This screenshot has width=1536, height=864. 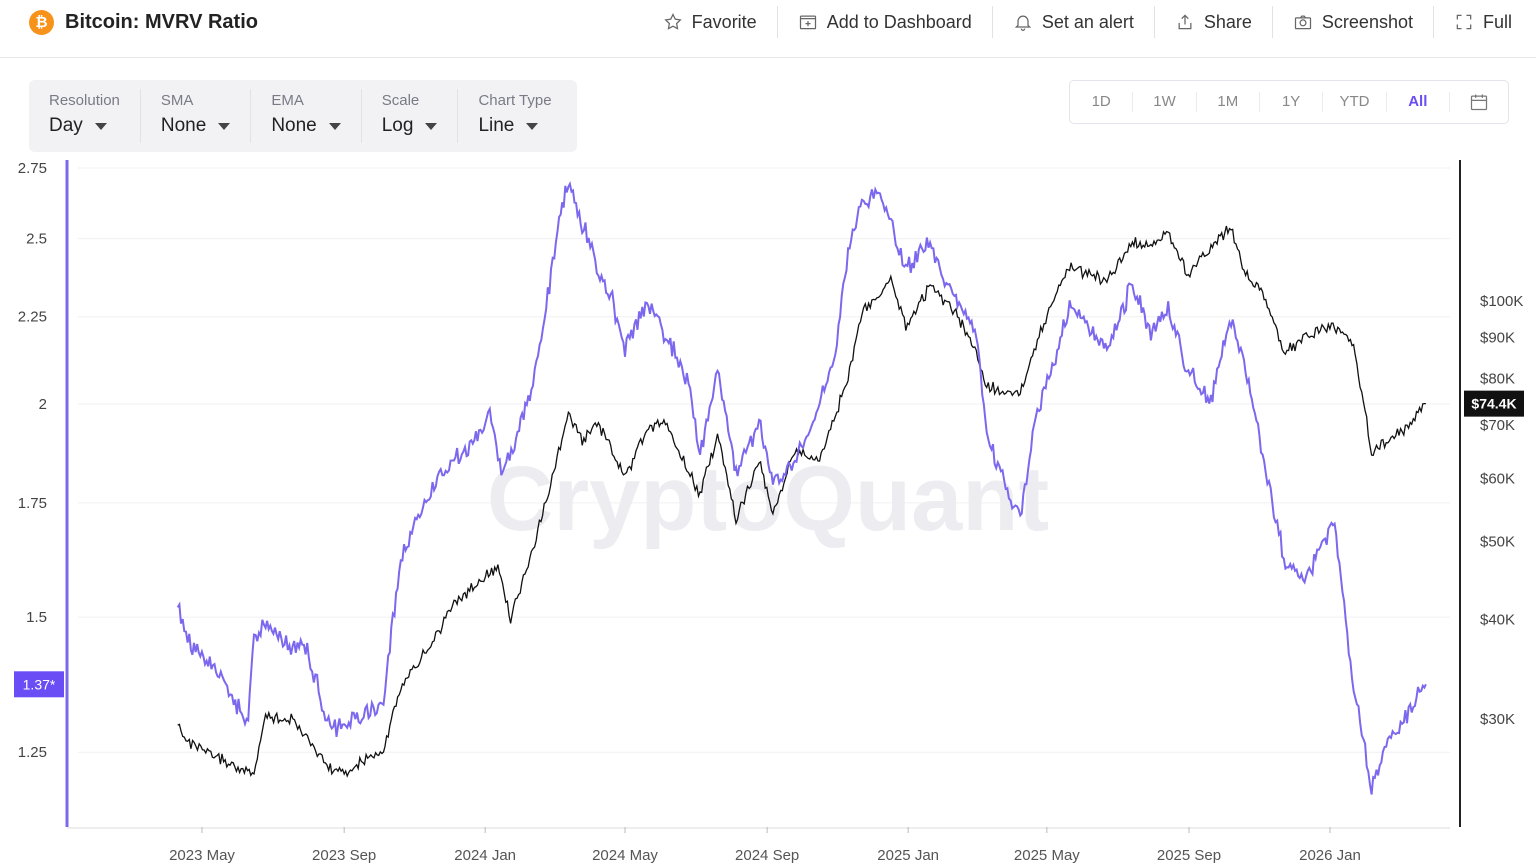 What do you see at coordinates (32, 317) in the screenshot?
I see `y-left-tick-label: 2.25` at bounding box center [32, 317].